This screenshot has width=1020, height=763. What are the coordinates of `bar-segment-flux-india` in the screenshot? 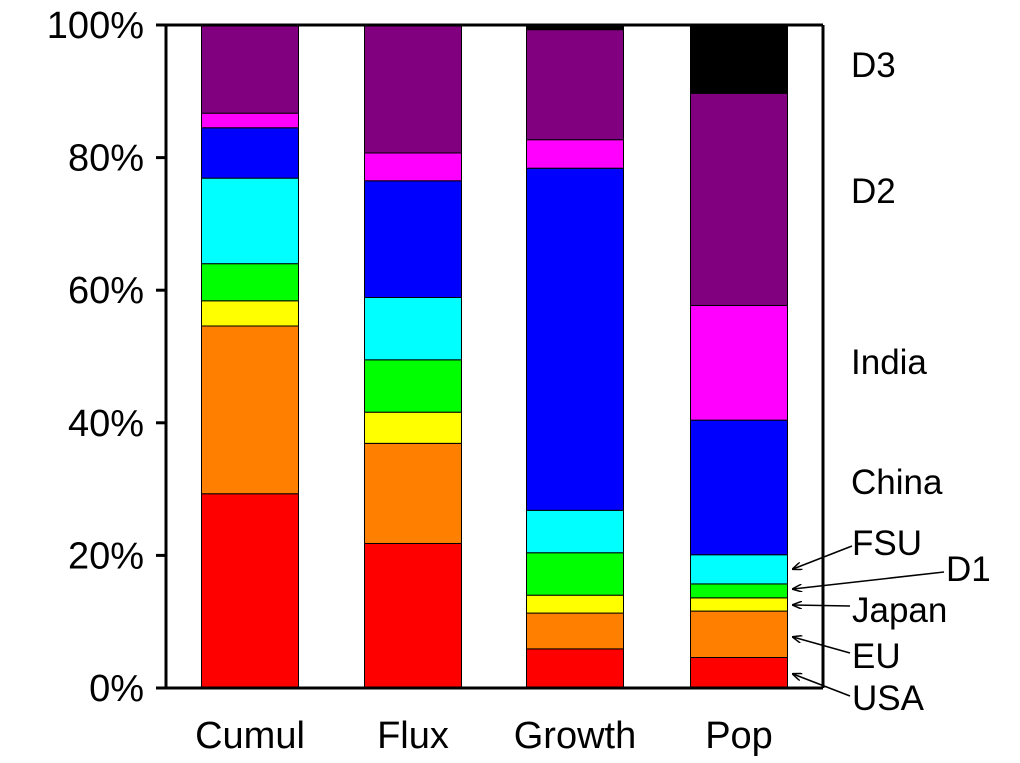 It's located at (413, 167).